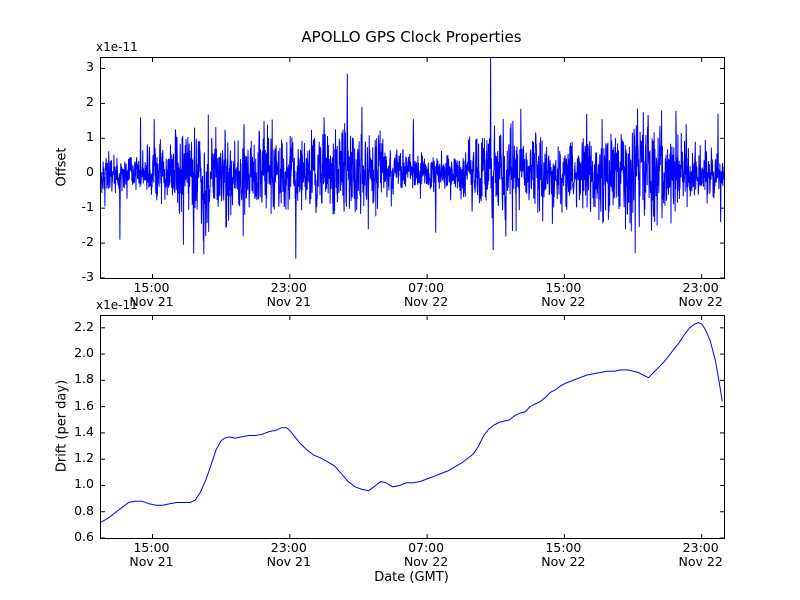  Describe the element at coordinates (90, 67) in the screenshot. I see `y-tick-label: 3` at that location.